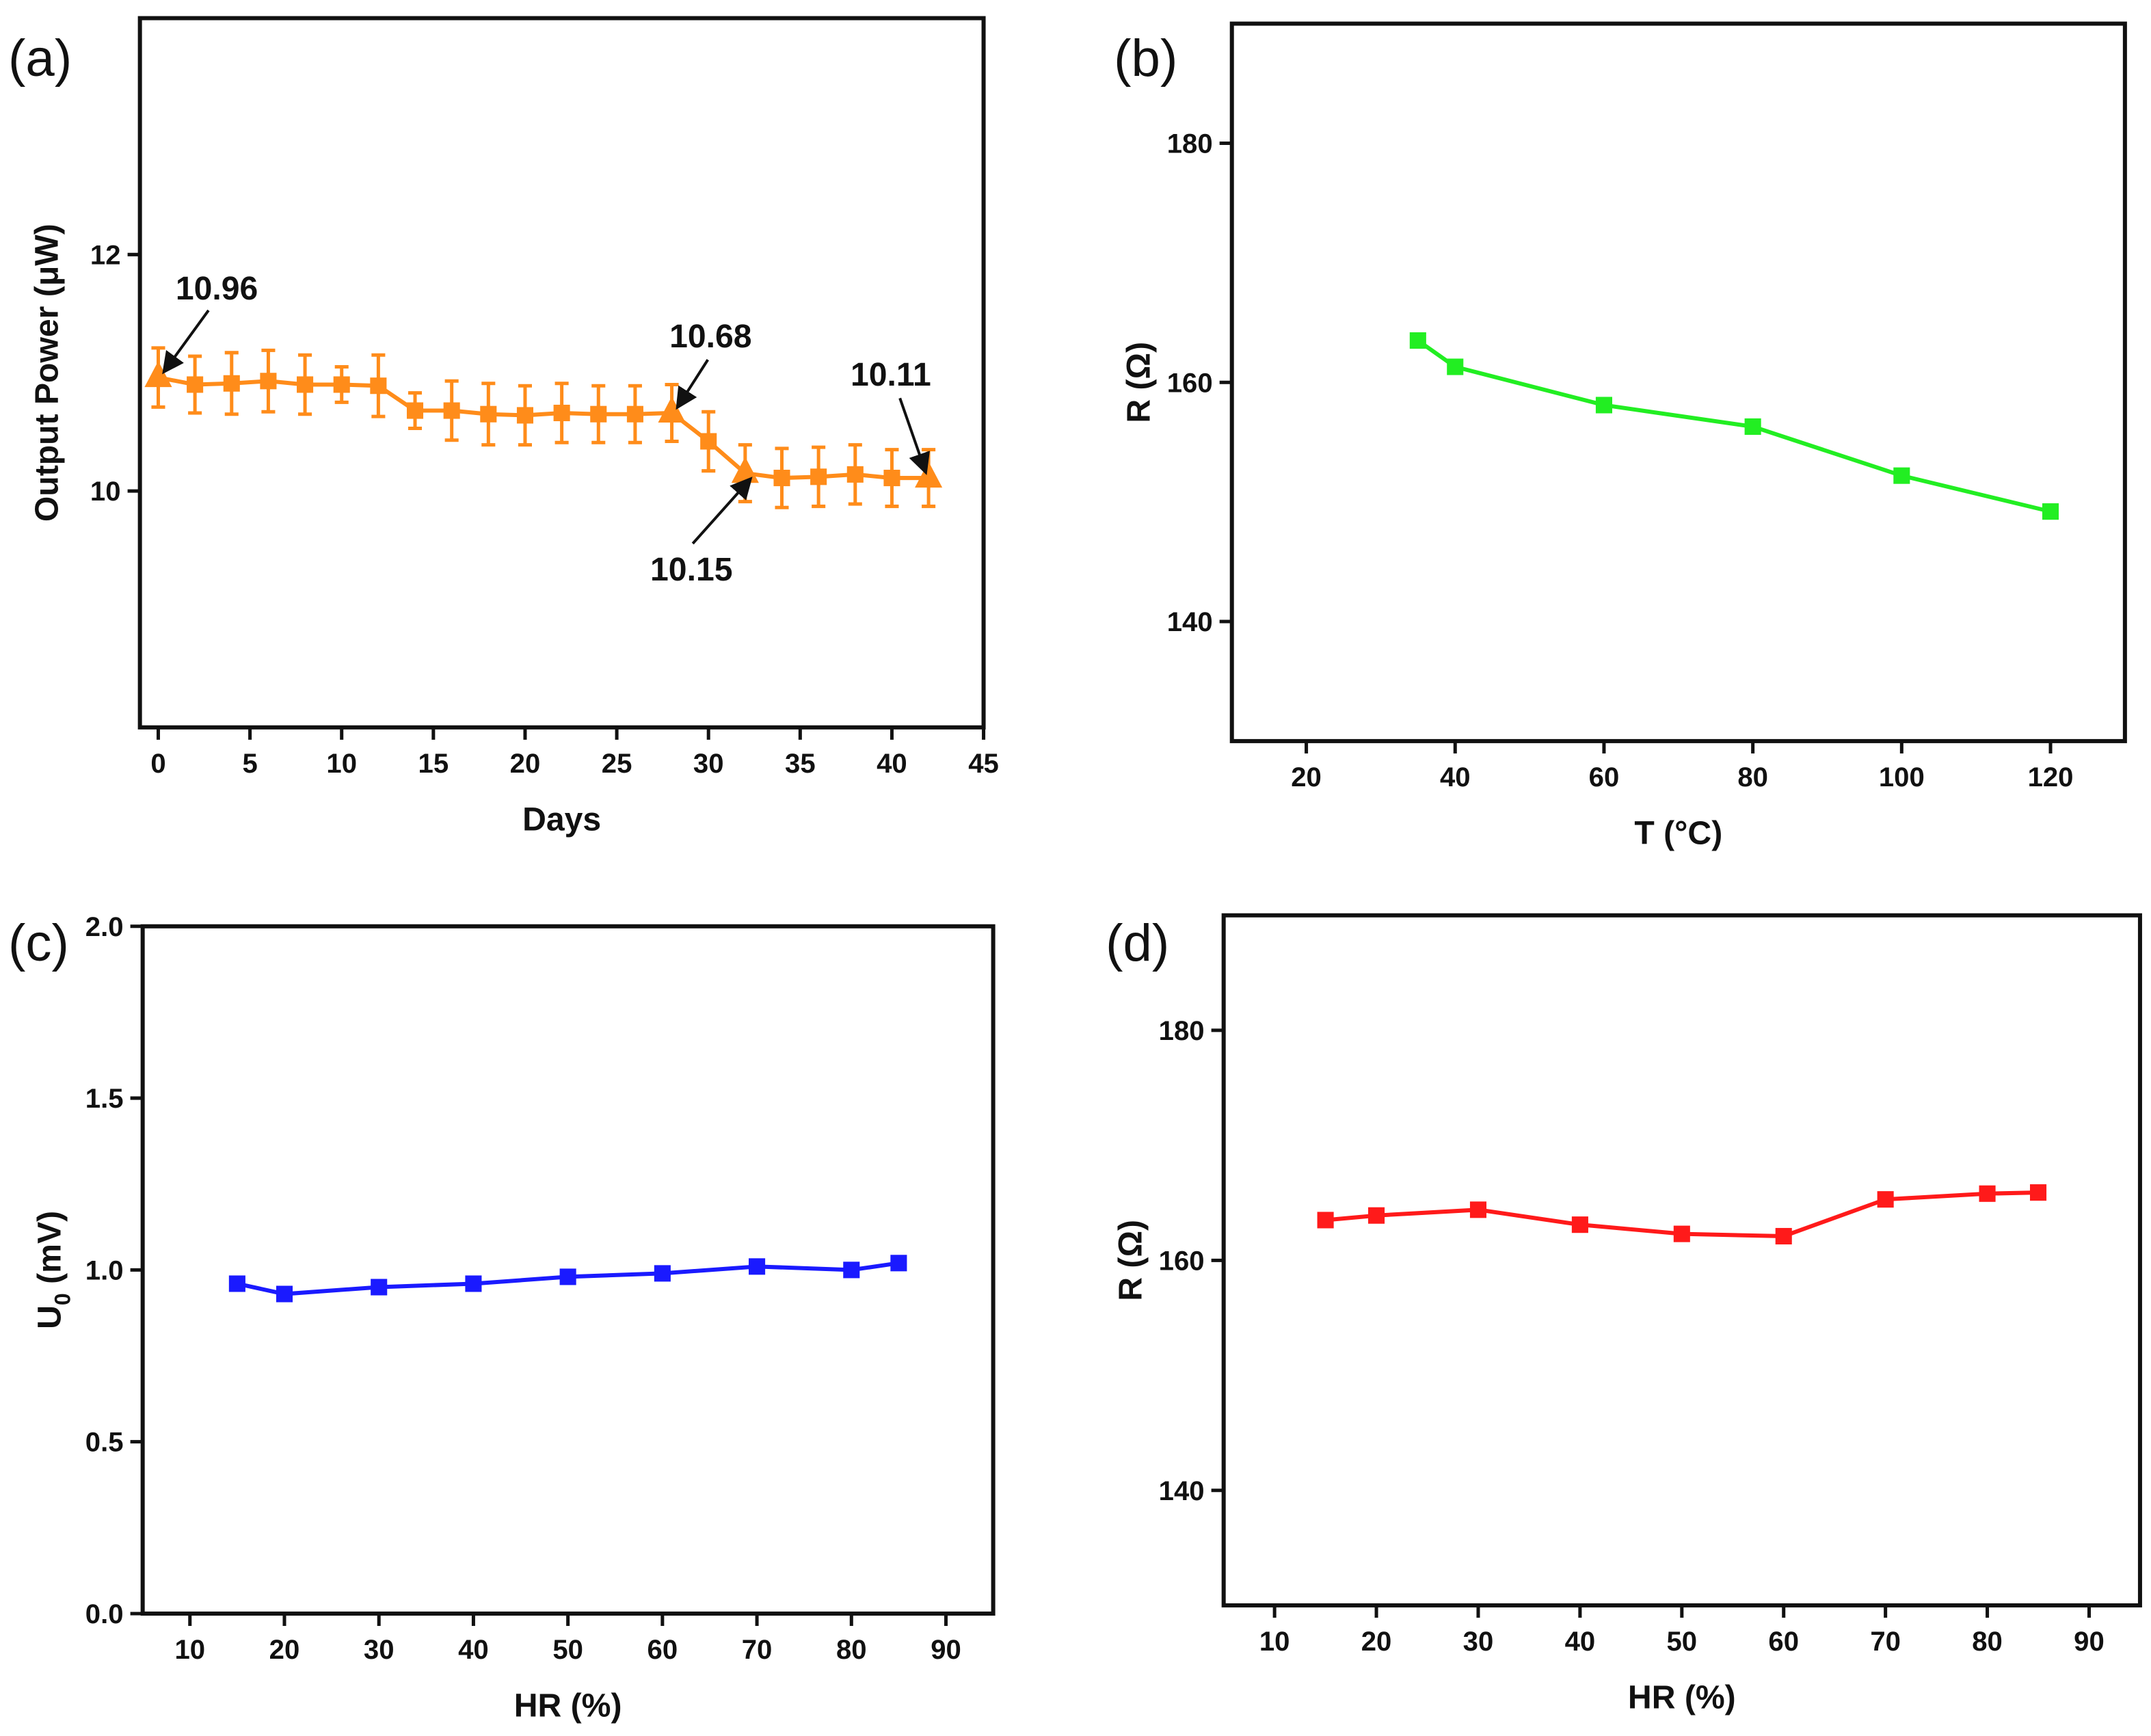  I want to click on y-axis-title-main: Output Power (μW), so click(47, 373).